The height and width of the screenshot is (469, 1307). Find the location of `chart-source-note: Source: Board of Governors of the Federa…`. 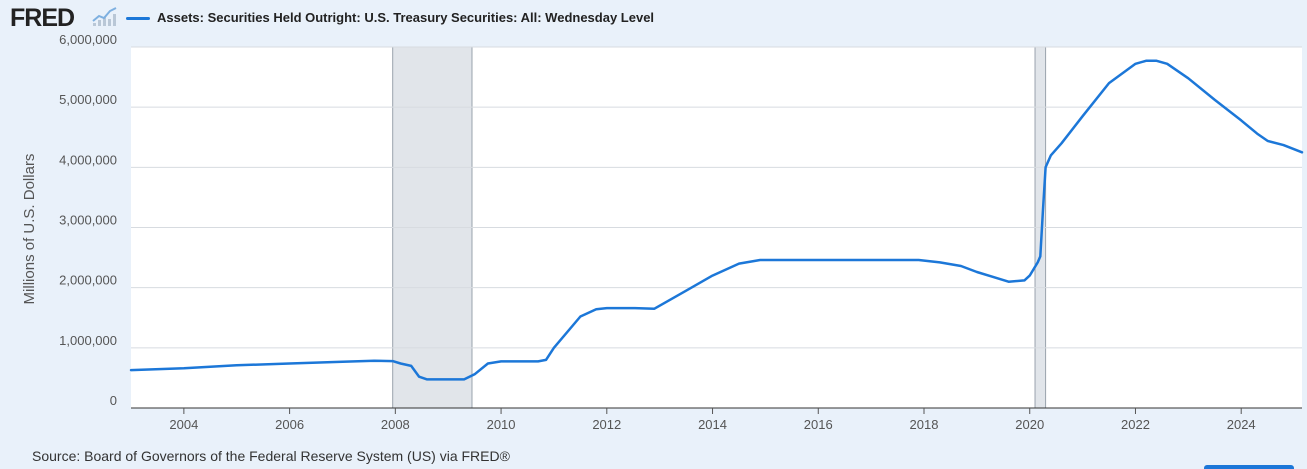

chart-source-note: Source: Board of Governors of the Federa… is located at coordinates (271, 456).